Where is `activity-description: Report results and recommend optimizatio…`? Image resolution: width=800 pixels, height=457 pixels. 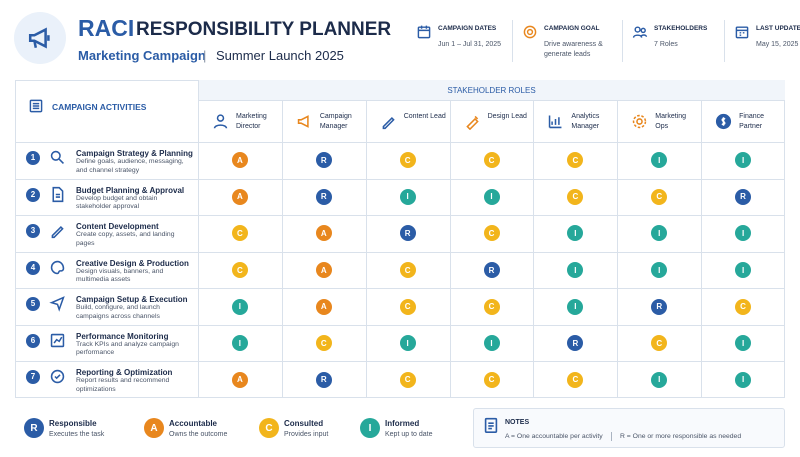
activity-description: Report results and recommend optimizatio… is located at coordinates (123, 385).